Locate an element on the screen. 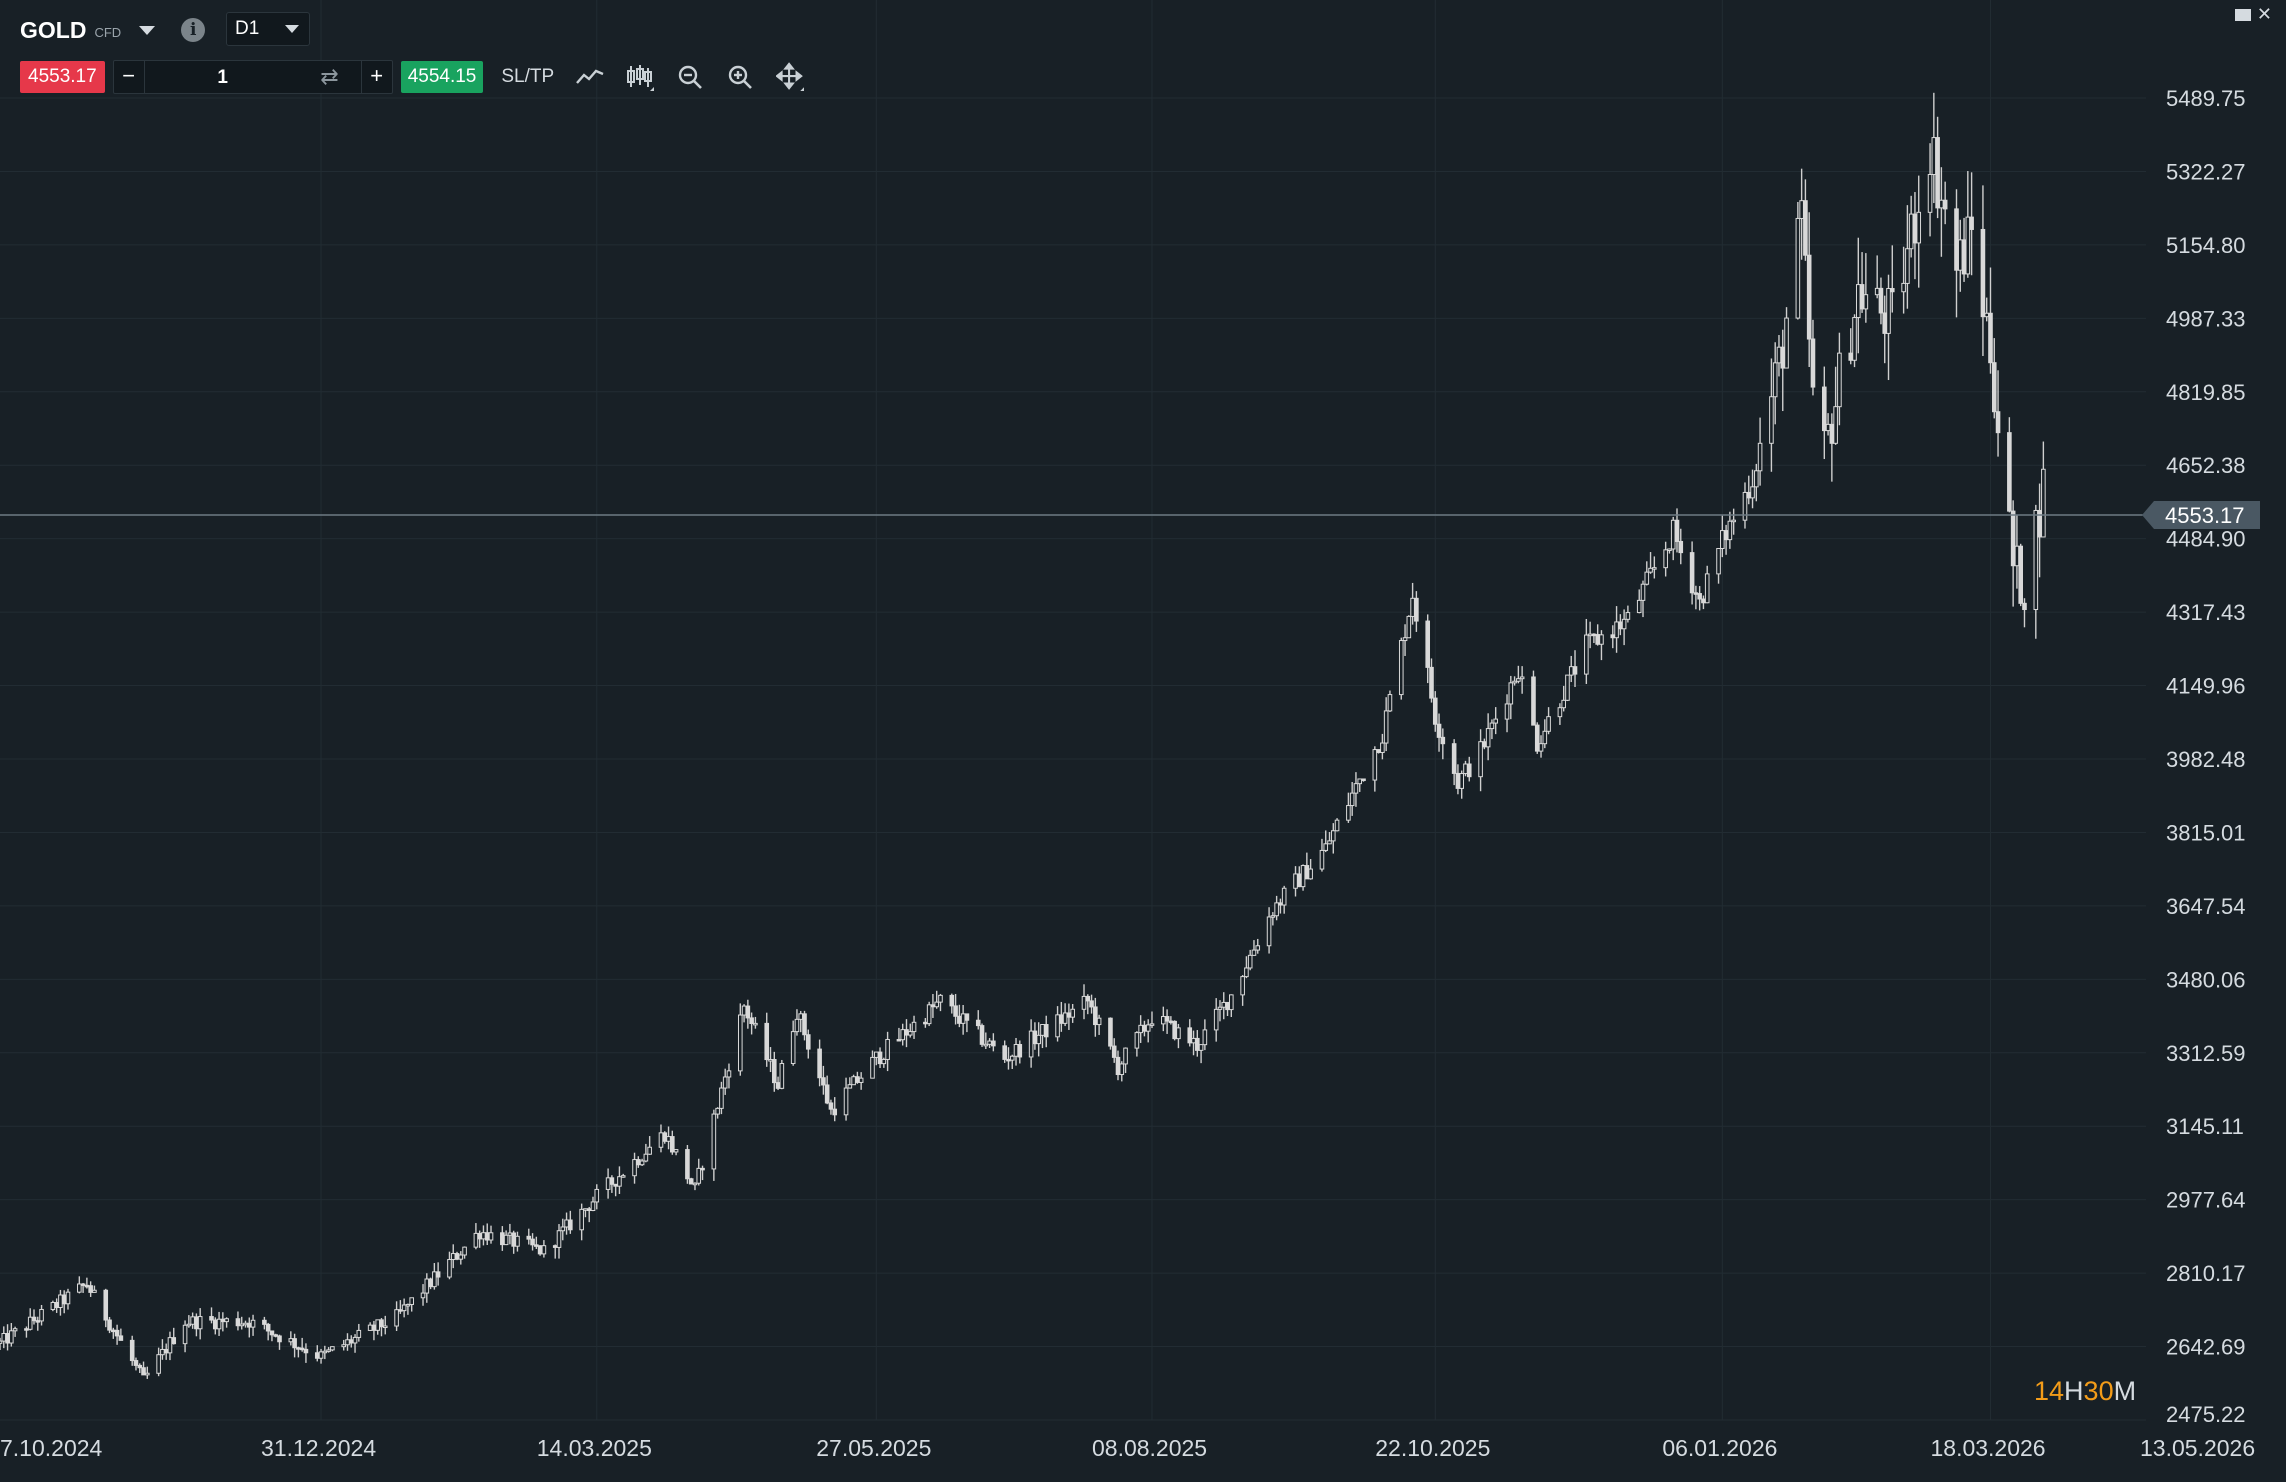 The height and width of the screenshot is (1482, 2286). zoom-out-icon is located at coordinates (690, 77).